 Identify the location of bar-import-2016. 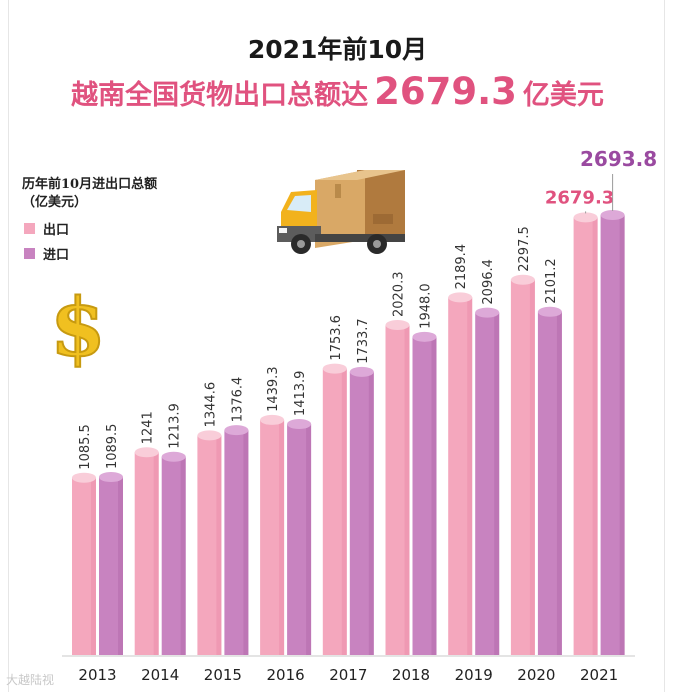
(299, 539).